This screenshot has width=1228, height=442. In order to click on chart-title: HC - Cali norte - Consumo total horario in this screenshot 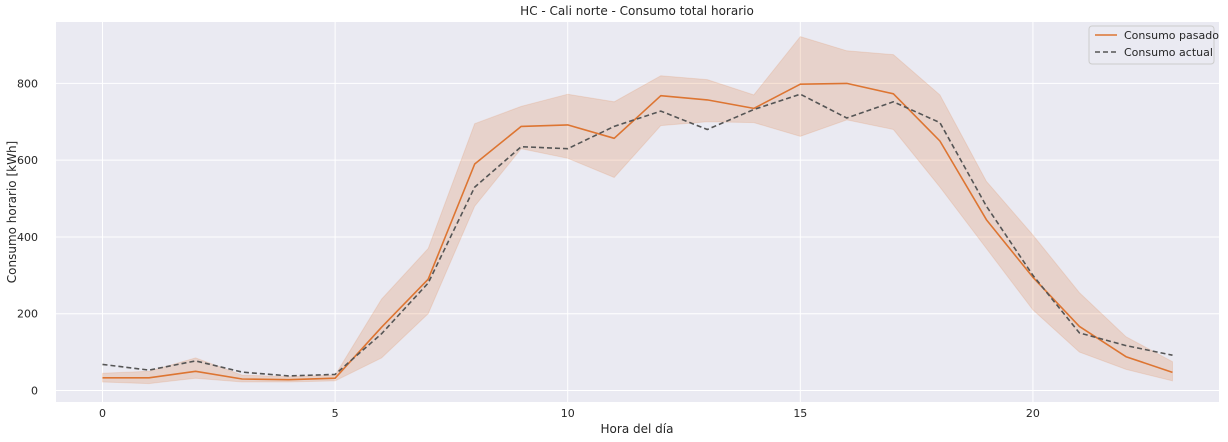, I will do `click(637, 11)`.